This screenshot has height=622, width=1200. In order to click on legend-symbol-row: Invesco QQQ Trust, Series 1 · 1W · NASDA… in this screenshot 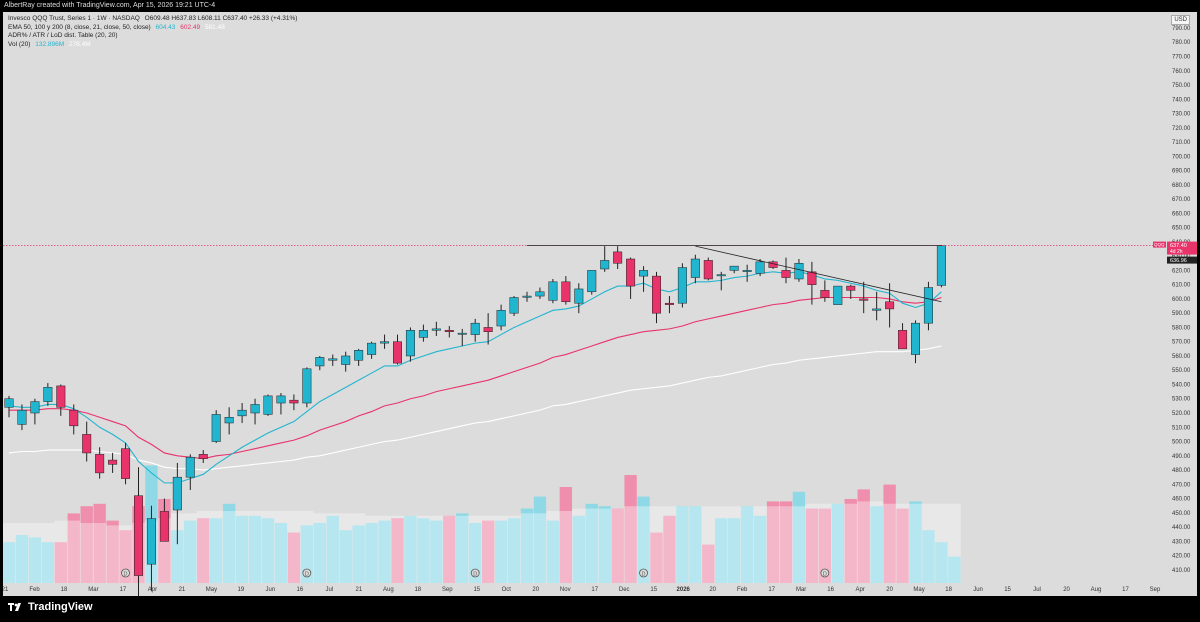, I will do `click(154, 19)`.